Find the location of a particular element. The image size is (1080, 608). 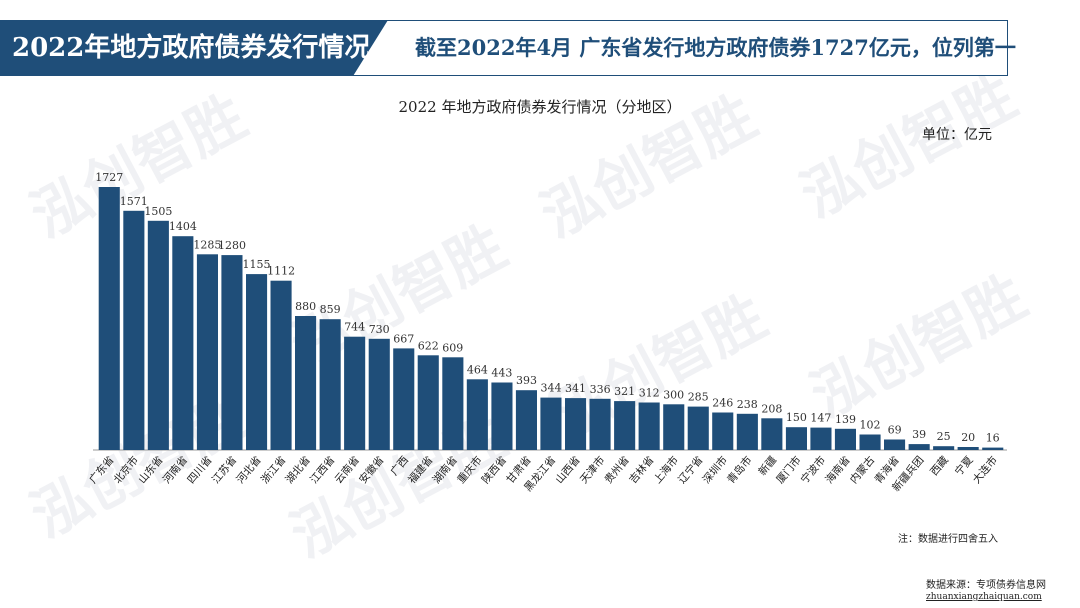

x-tick-label: 海南省 is located at coordinates (838, 470).